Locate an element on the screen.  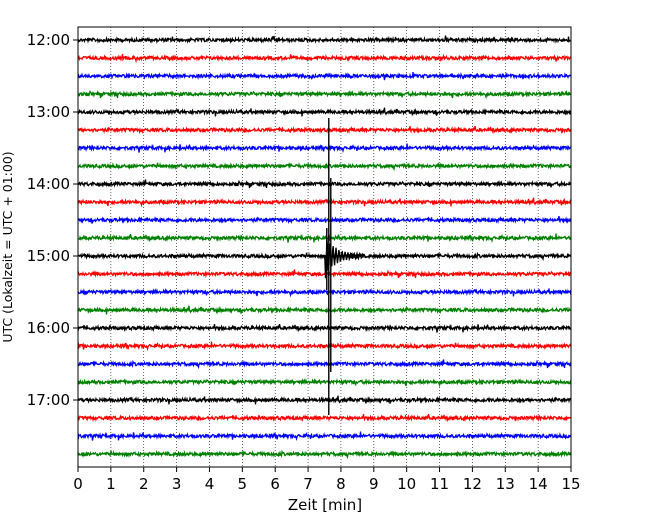
x-tick-label: 15 is located at coordinates (570, 484).